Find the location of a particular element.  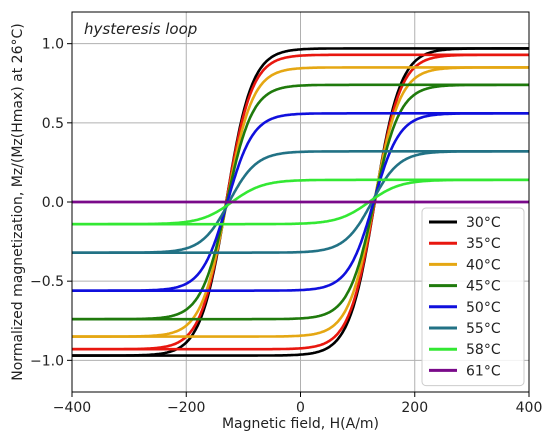

x-axis-label: Magnetic field, H(A/m) is located at coordinates (300, 424).